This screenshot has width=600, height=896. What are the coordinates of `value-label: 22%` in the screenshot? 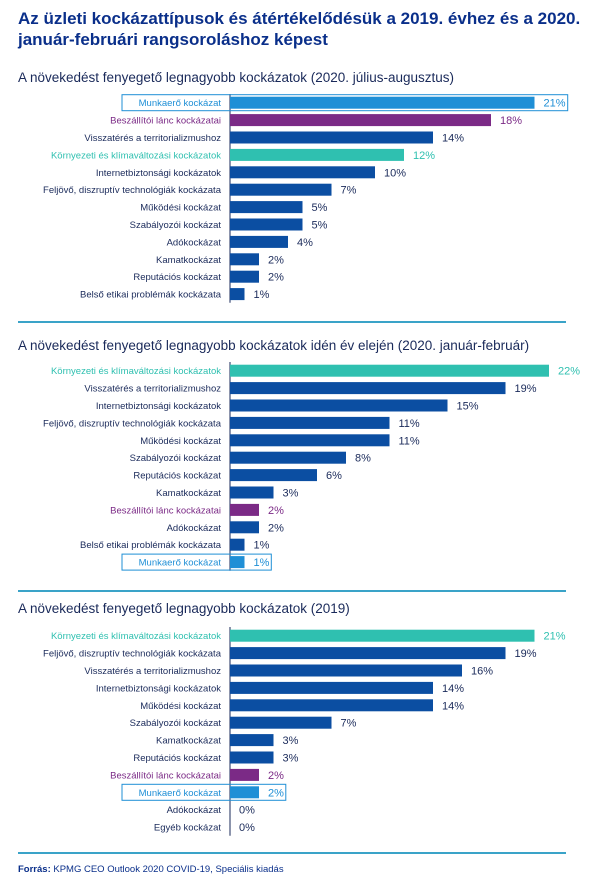 It's located at (569, 372).